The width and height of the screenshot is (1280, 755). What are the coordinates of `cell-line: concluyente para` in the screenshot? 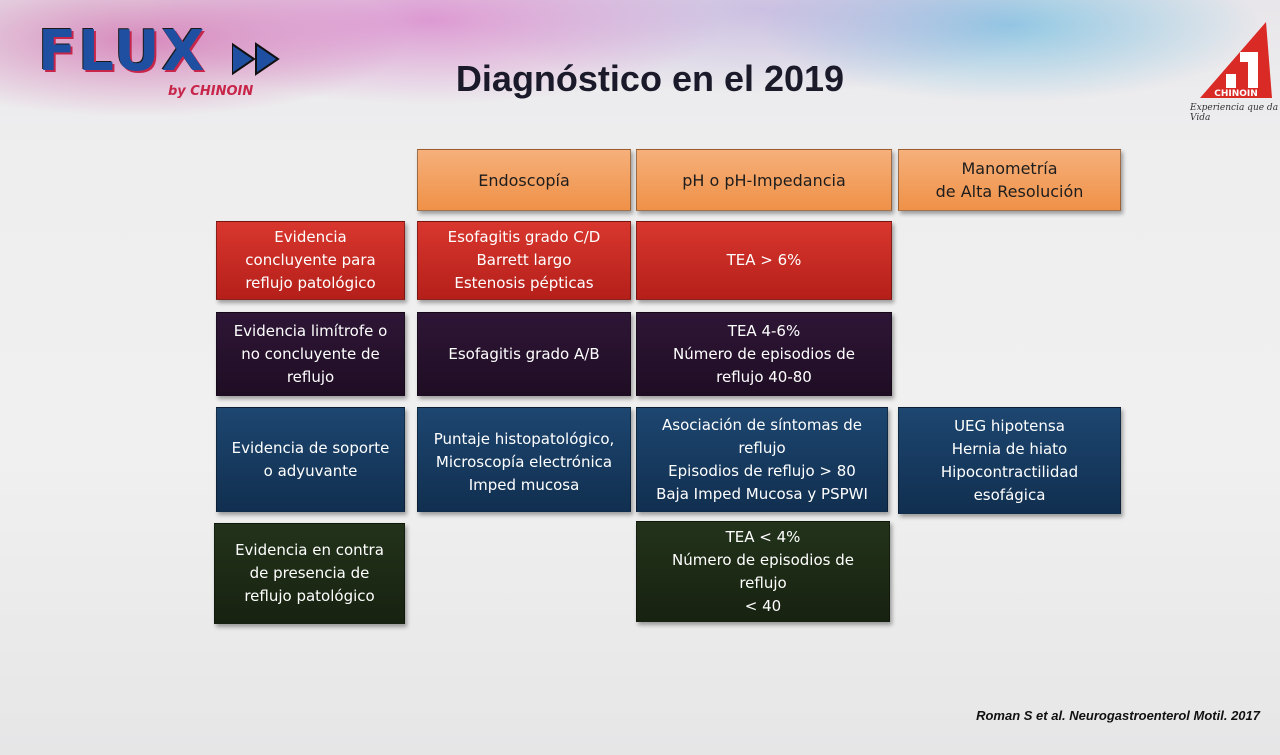 It's located at (310, 260).